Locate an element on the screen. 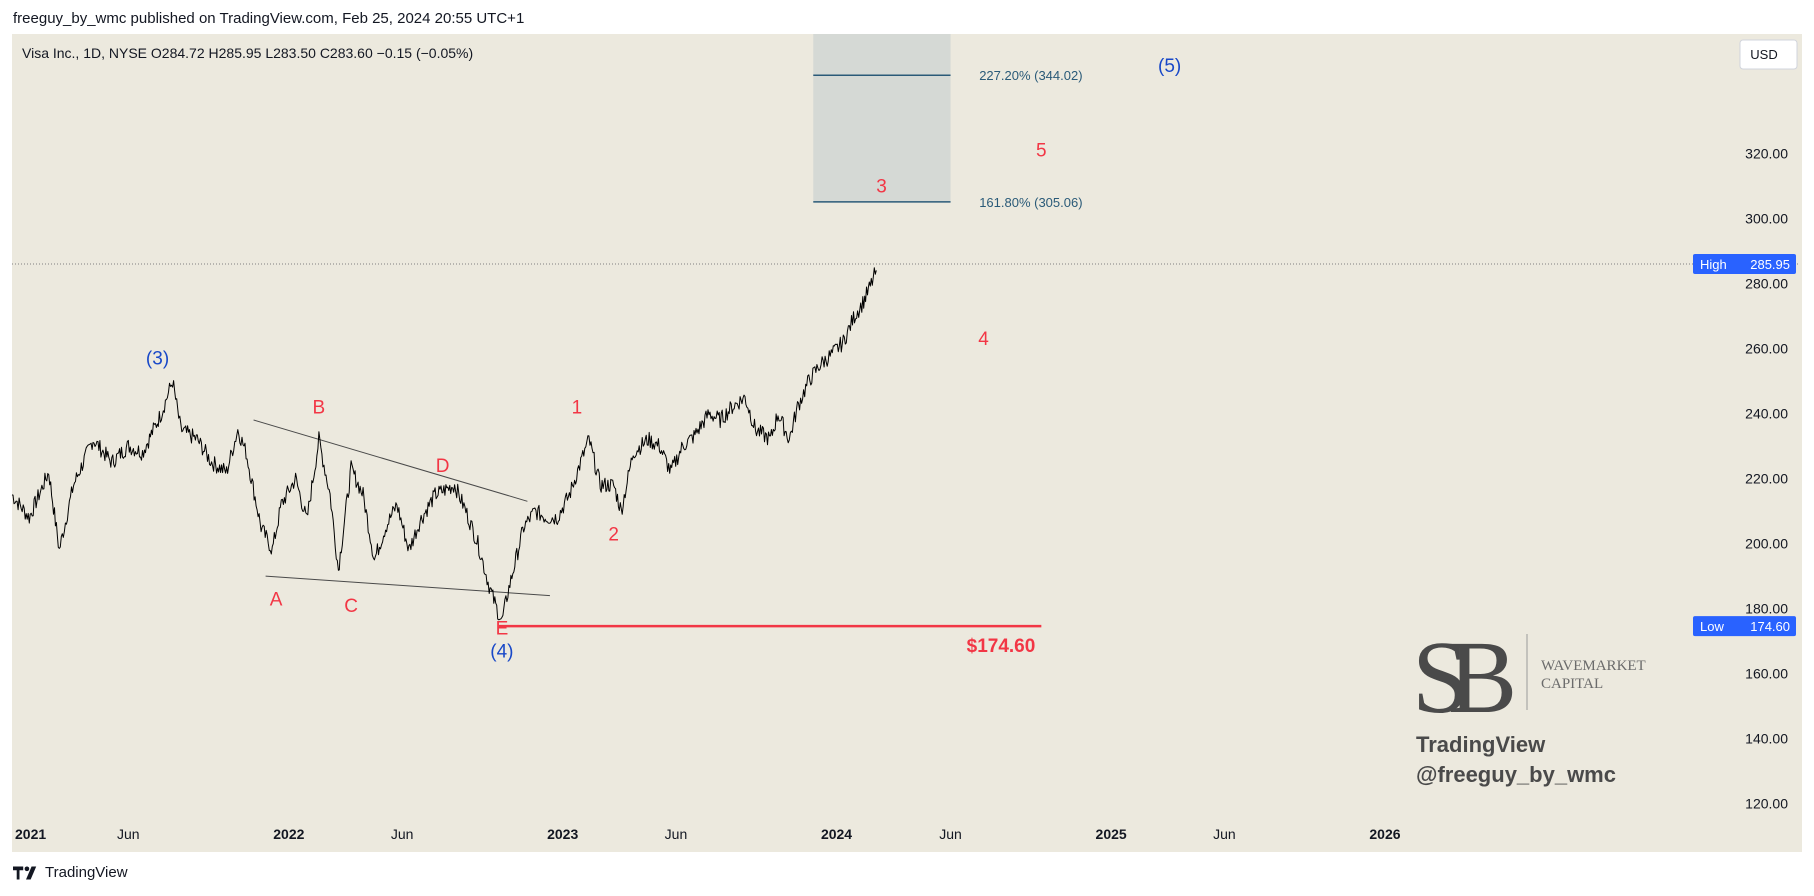  time-axis-tick-label: 2026 is located at coordinates (1384, 834).